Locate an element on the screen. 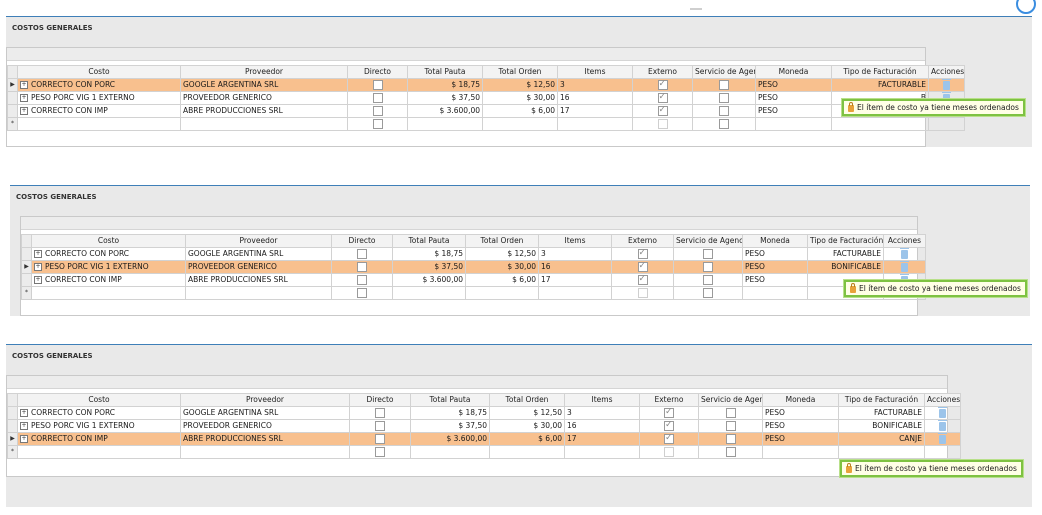 The width and height of the screenshot is (1042, 515). cell-total-orden: $ 6,00 is located at coordinates (527, 439).